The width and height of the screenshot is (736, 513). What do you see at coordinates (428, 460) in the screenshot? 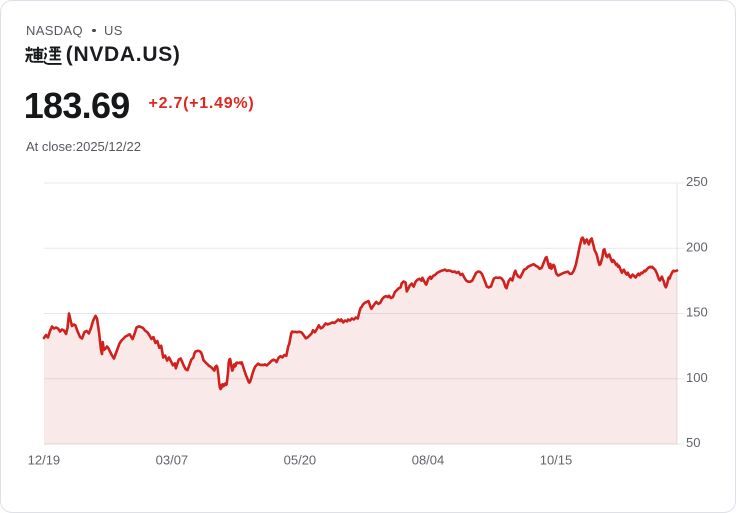
I see `svg-text: 08/04` at bounding box center [428, 460].